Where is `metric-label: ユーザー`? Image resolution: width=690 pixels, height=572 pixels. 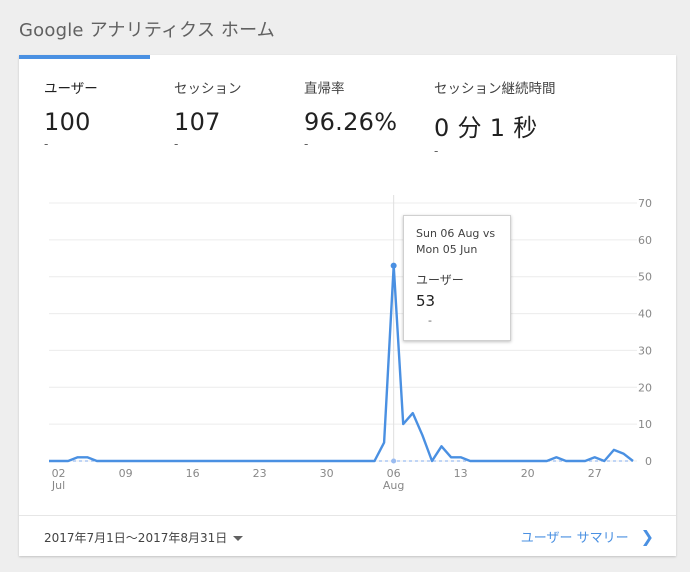
metric-label: ユーザー is located at coordinates (71, 89).